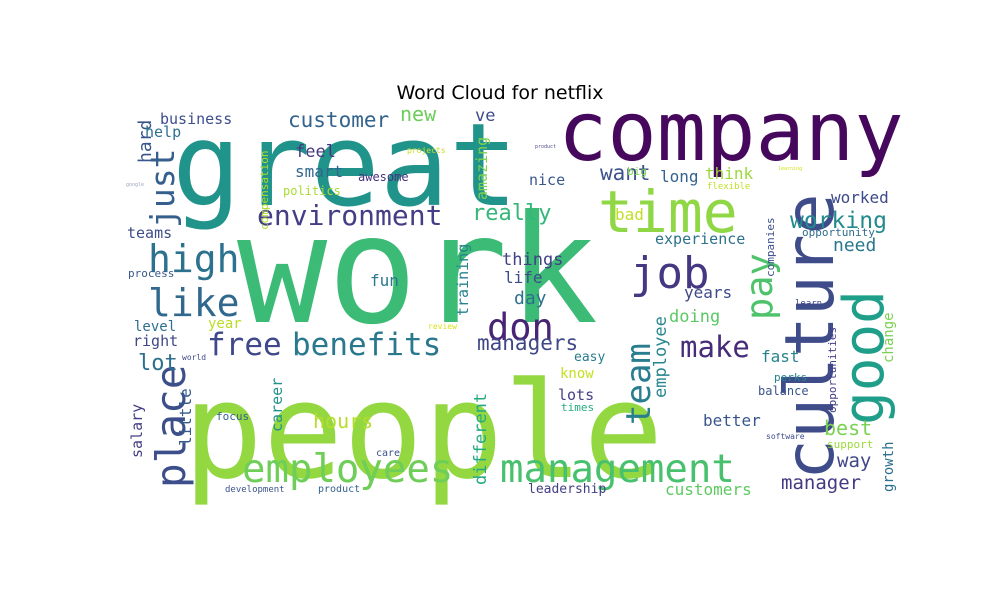  Describe the element at coordinates (625, 173) in the screenshot. I see `word-want: want` at that location.